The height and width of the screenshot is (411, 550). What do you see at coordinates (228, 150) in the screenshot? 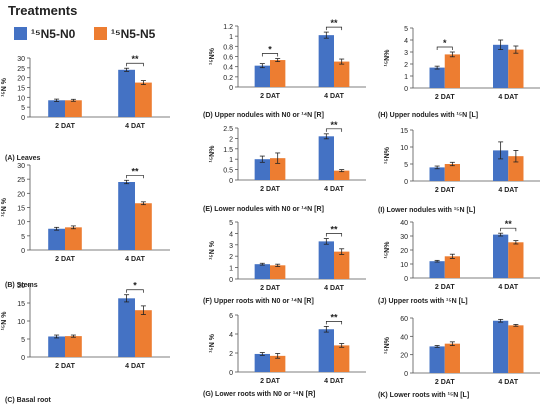
I see `y-tick-label: 1.5` at bounding box center [228, 150].